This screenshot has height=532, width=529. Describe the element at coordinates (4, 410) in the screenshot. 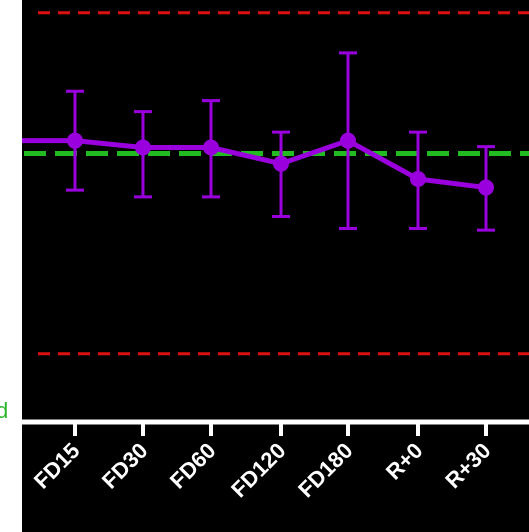

I see `y-axis-label-fragment: d` at that location.